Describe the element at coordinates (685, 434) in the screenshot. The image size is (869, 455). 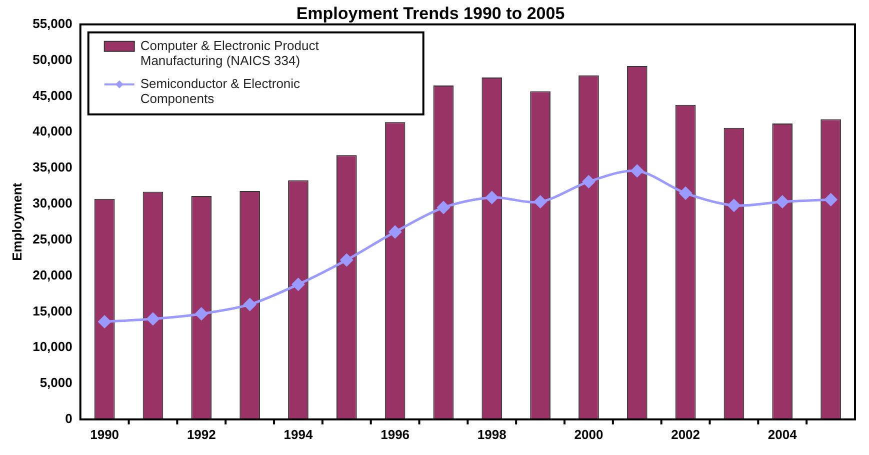
I see `x-tick-label: 2002` at that location.